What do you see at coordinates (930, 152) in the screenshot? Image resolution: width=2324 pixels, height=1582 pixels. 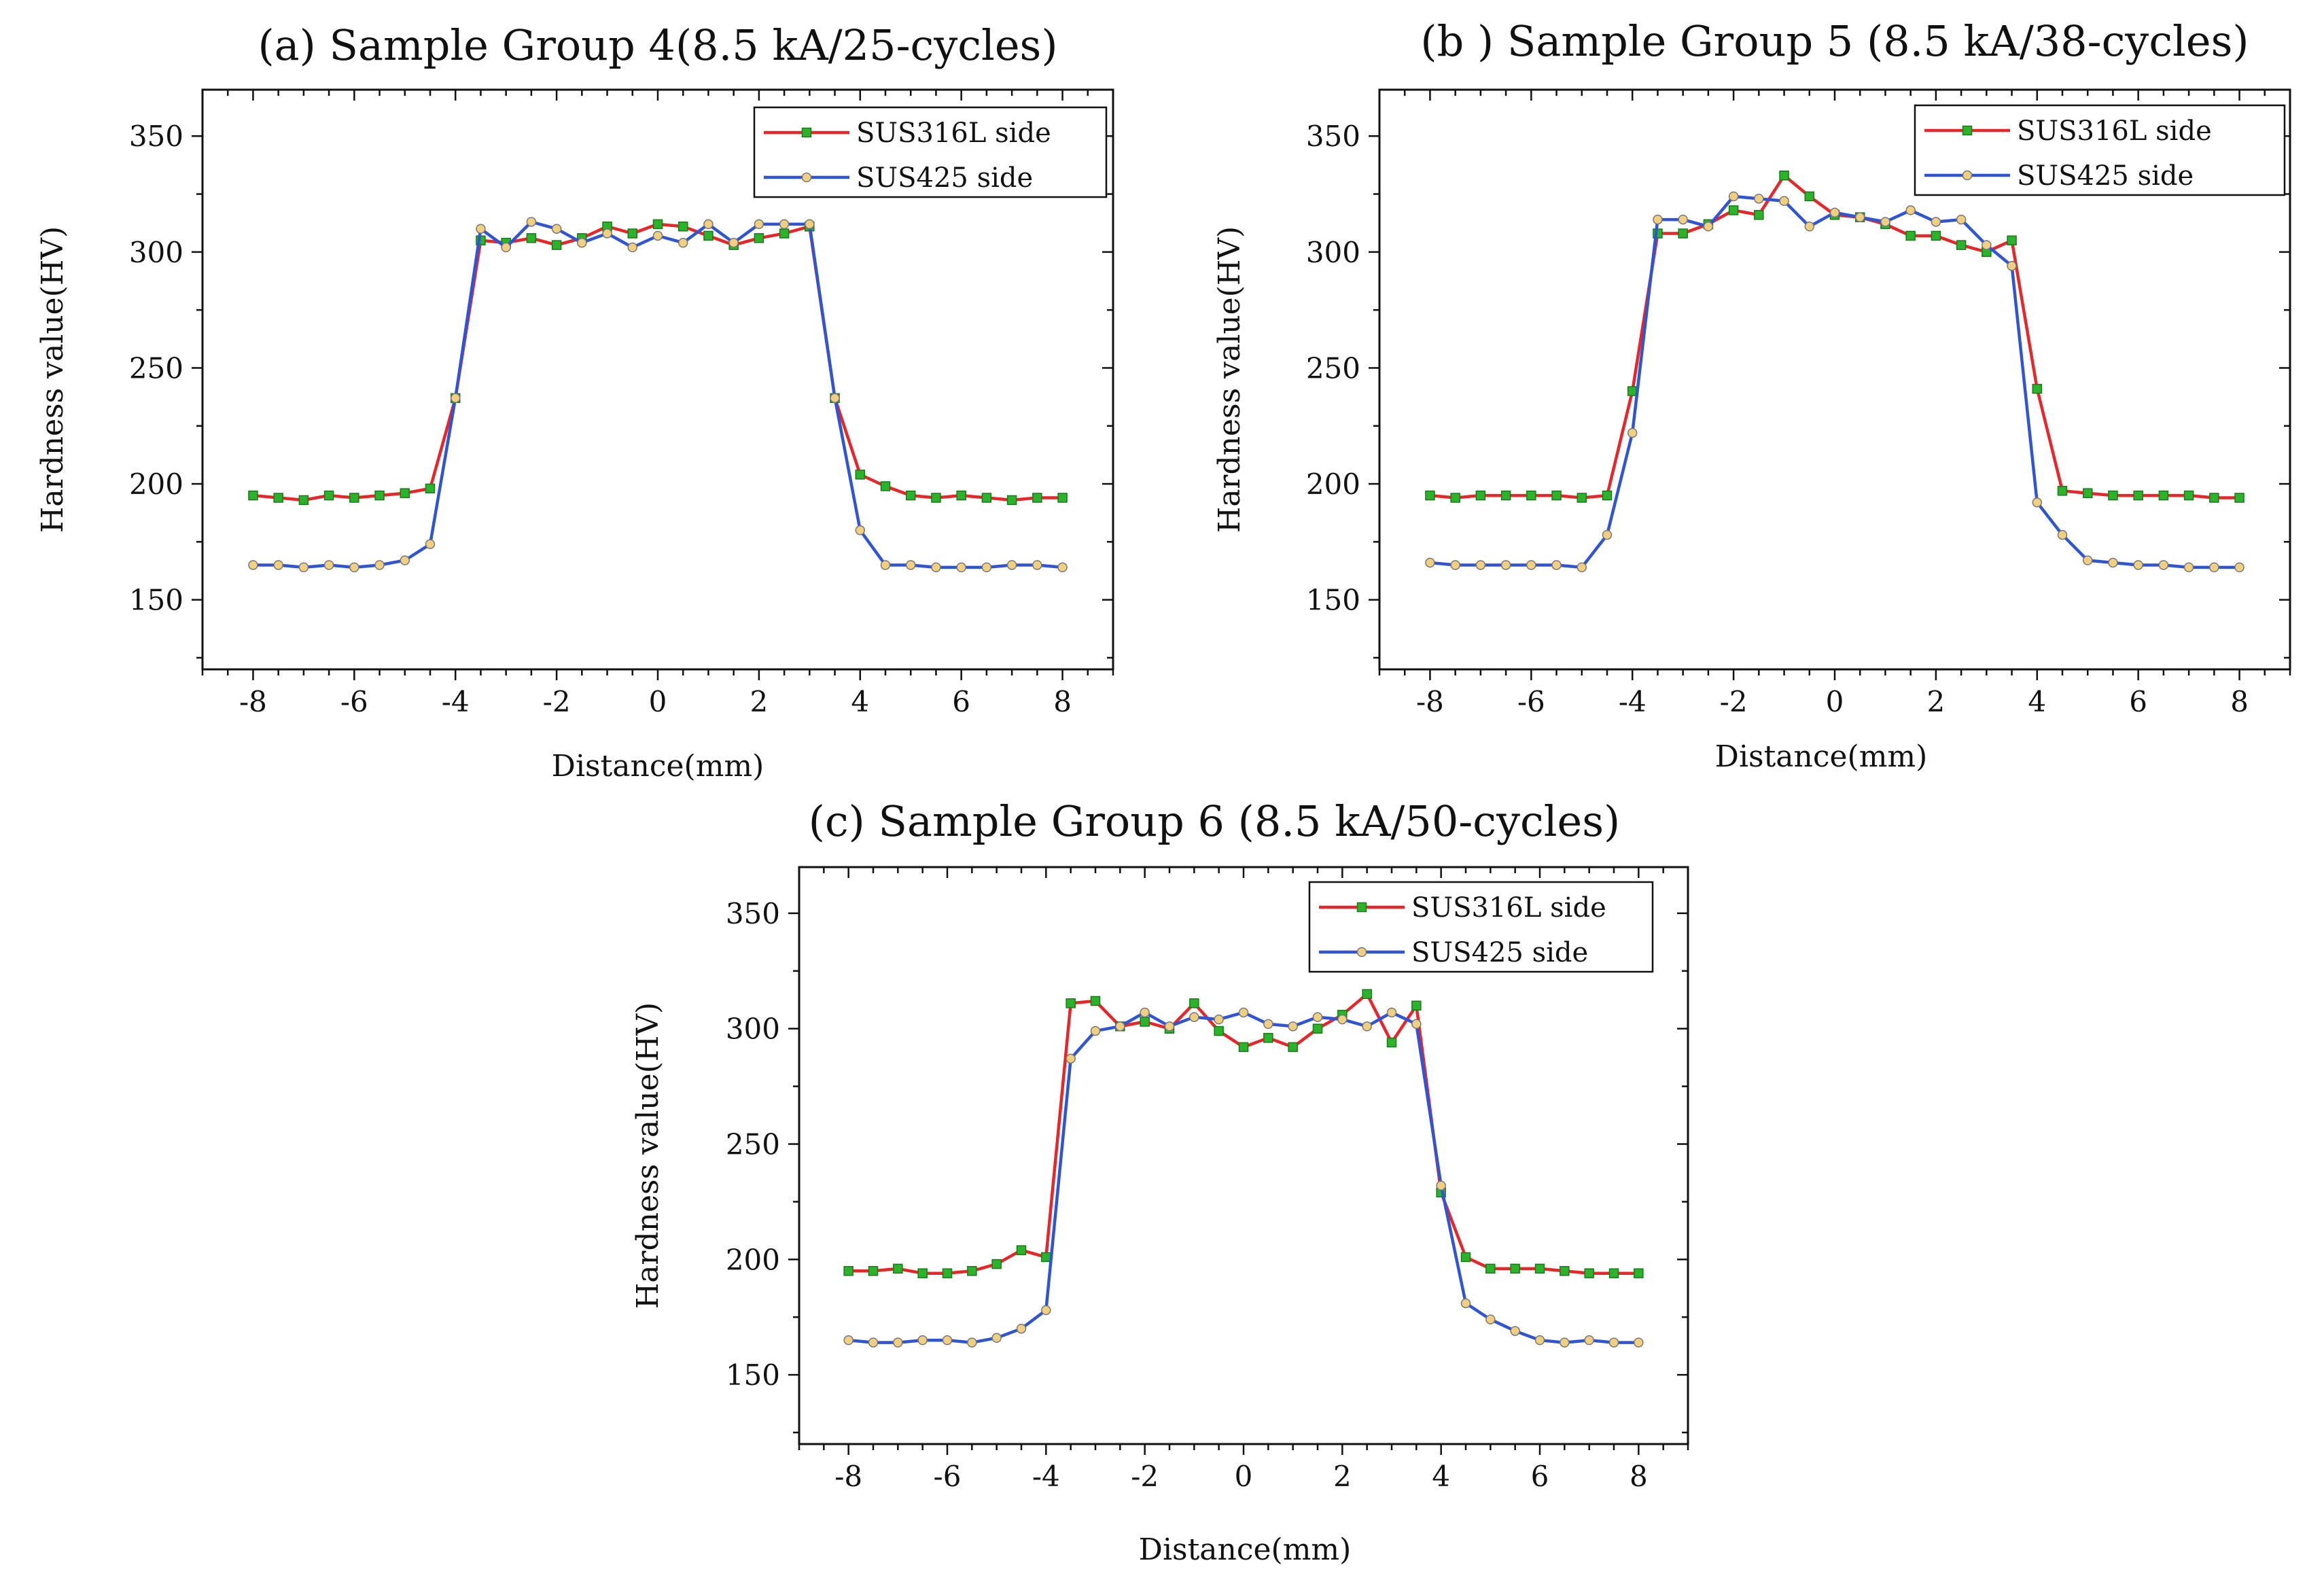 I see `legend: SUS316L side SUS425 side` at bounding box center [930, 152].